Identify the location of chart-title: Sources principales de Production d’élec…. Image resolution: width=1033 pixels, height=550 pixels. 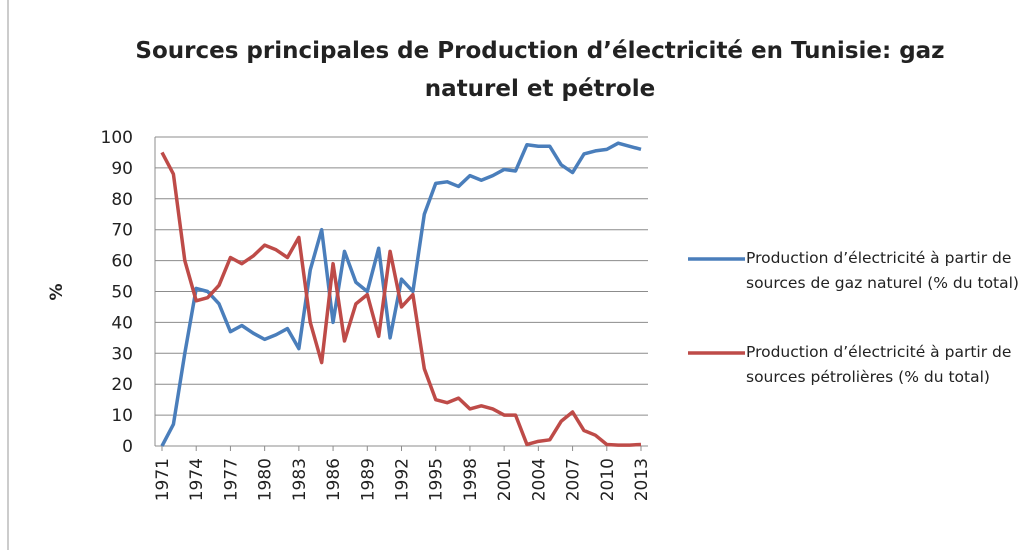
(540, 70).